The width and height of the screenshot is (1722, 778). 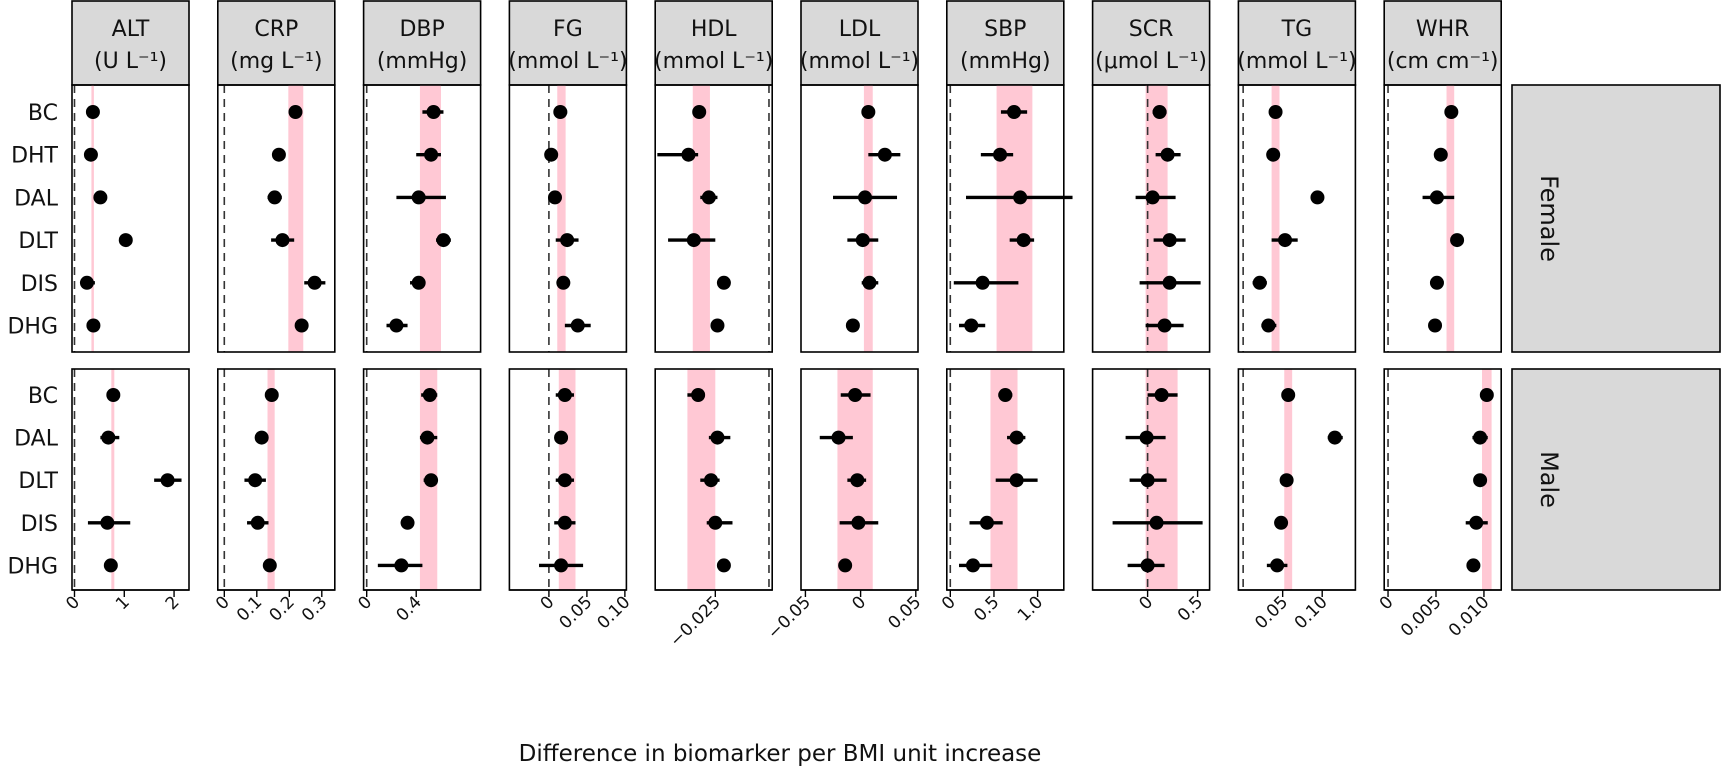 I want to click on panel-title: DBP, so click(x=421, y=29).